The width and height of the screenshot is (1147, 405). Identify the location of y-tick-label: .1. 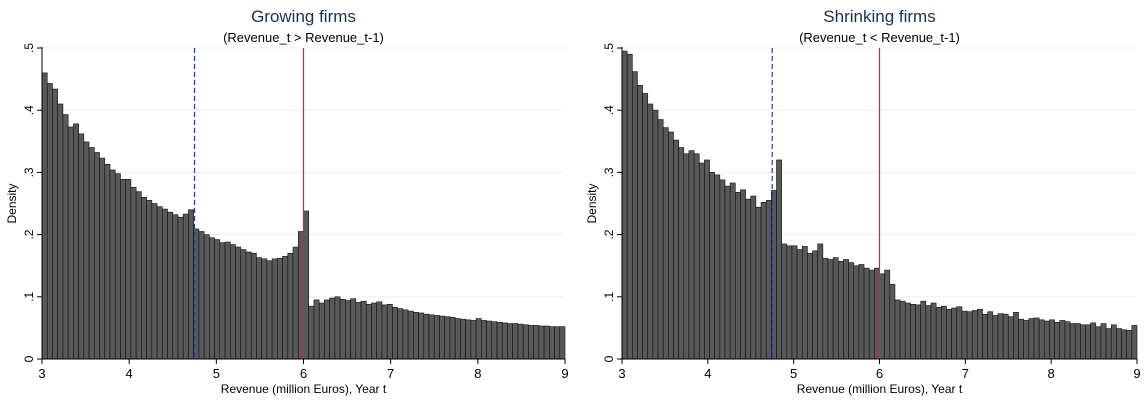
(29, 296).